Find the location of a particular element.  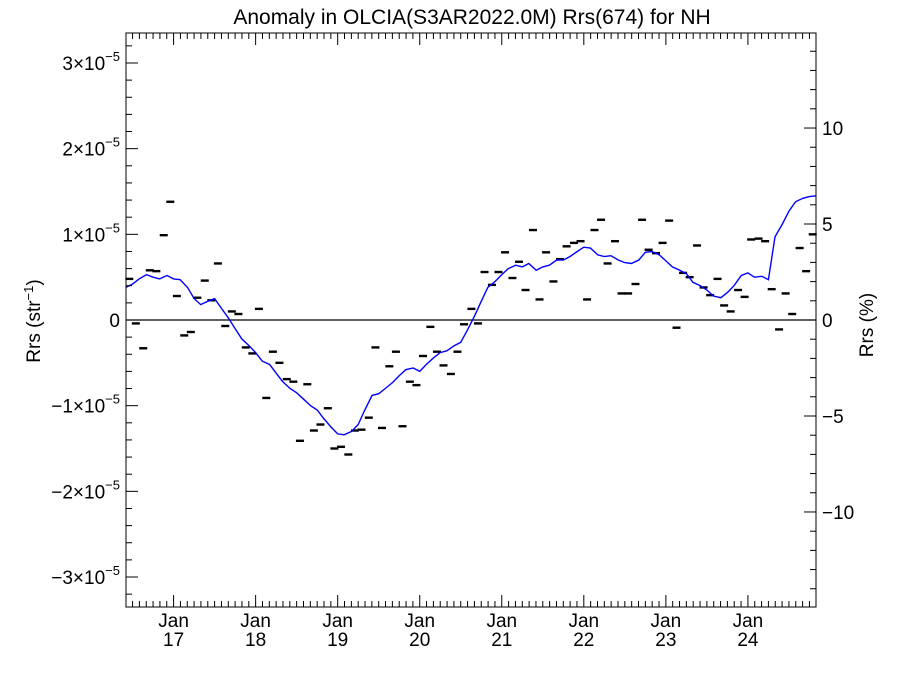

left-tick-mantissa: −1×10 is located at coordinates (78, 407).